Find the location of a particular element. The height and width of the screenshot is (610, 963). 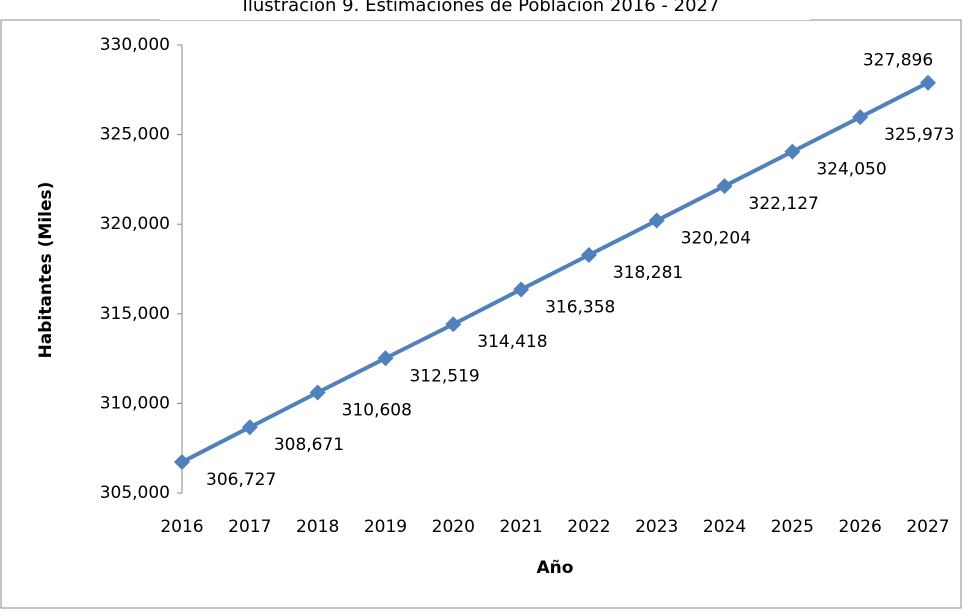

y-tick-label: 330,000 is located at coordinates (135, 45).